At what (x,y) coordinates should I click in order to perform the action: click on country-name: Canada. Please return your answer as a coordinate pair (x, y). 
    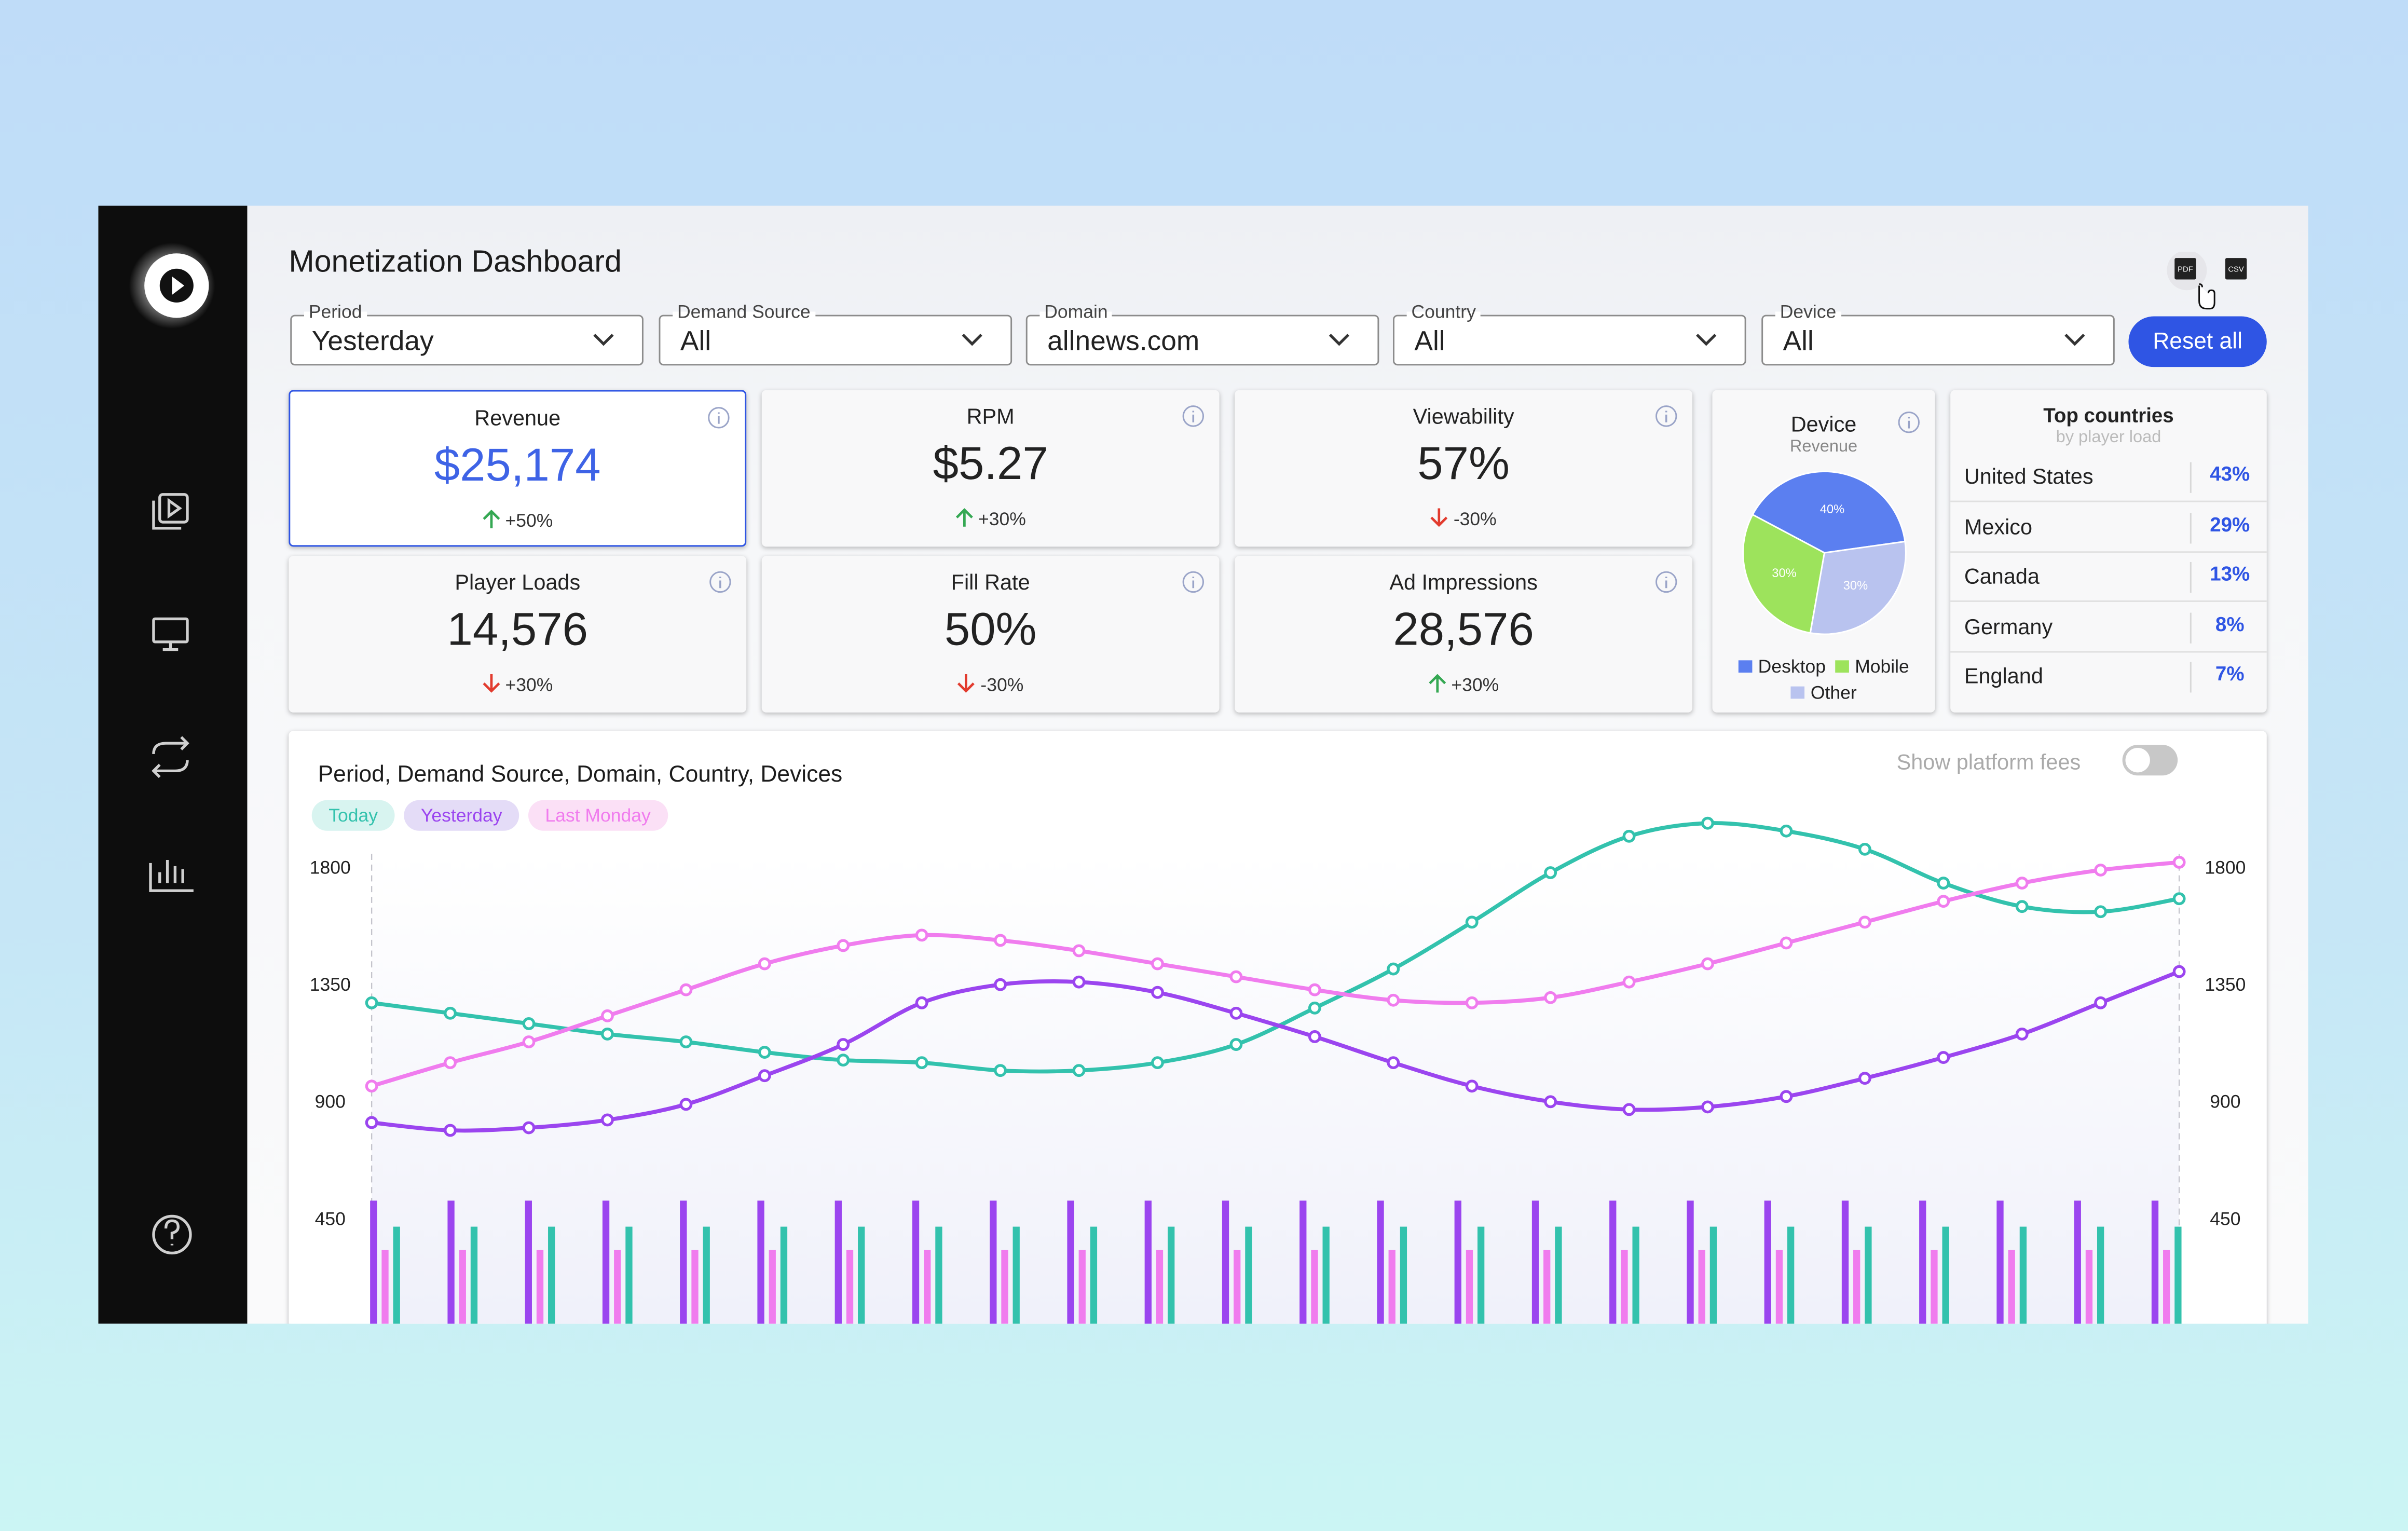
    Looking at the image, I should click on (2002, 576).